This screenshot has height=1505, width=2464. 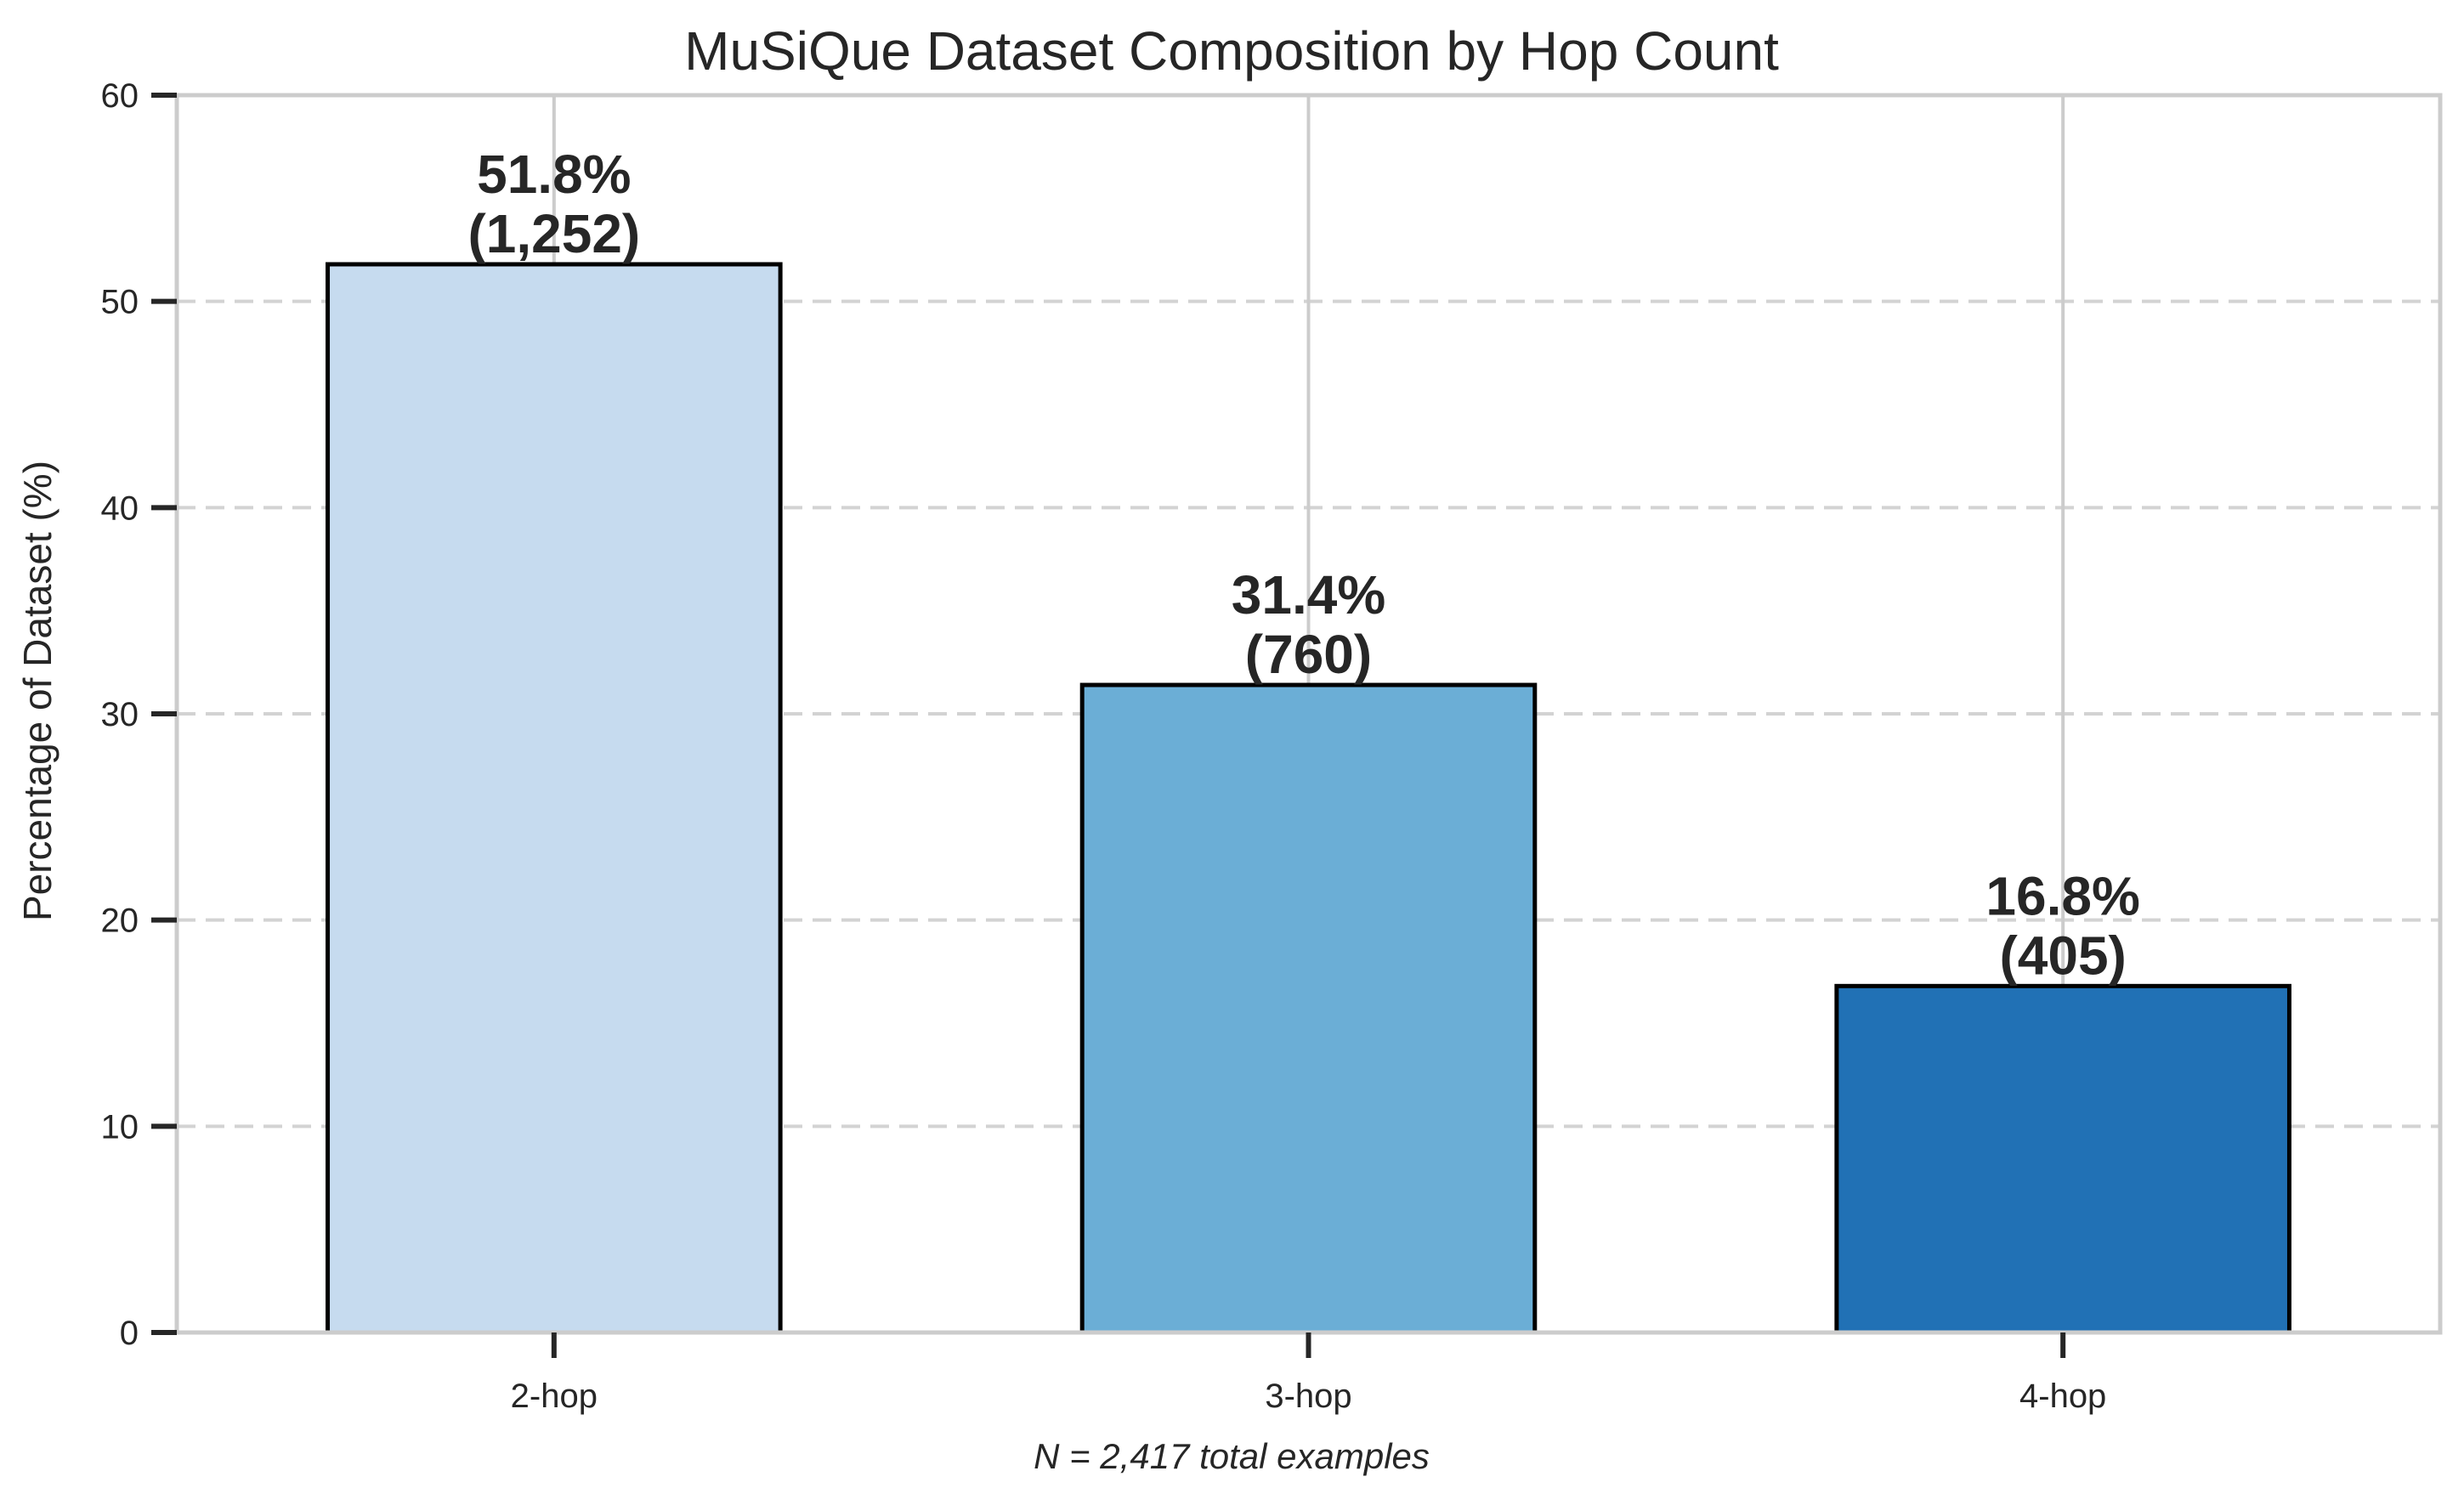 What do you see at coordinates (1309, 1008) in the screenshot?
I see `bar-3-hop` at bounding box center [1309, 1008].